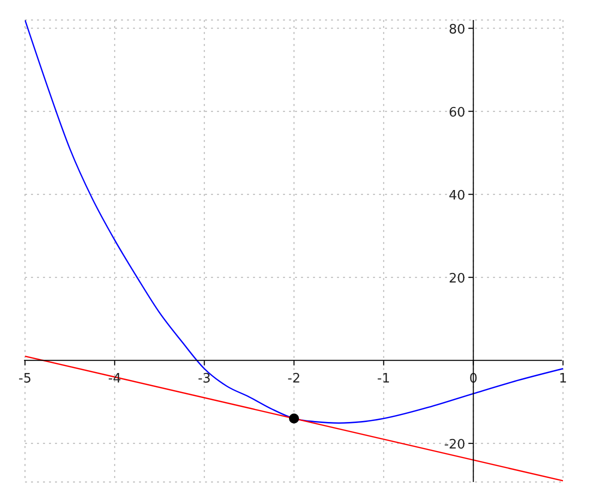 The height and width of the screenshot is (500, 600). Describe the element at coordinates (563, 378) in the screenshot. I see `x-tick-label: 1` at that location.